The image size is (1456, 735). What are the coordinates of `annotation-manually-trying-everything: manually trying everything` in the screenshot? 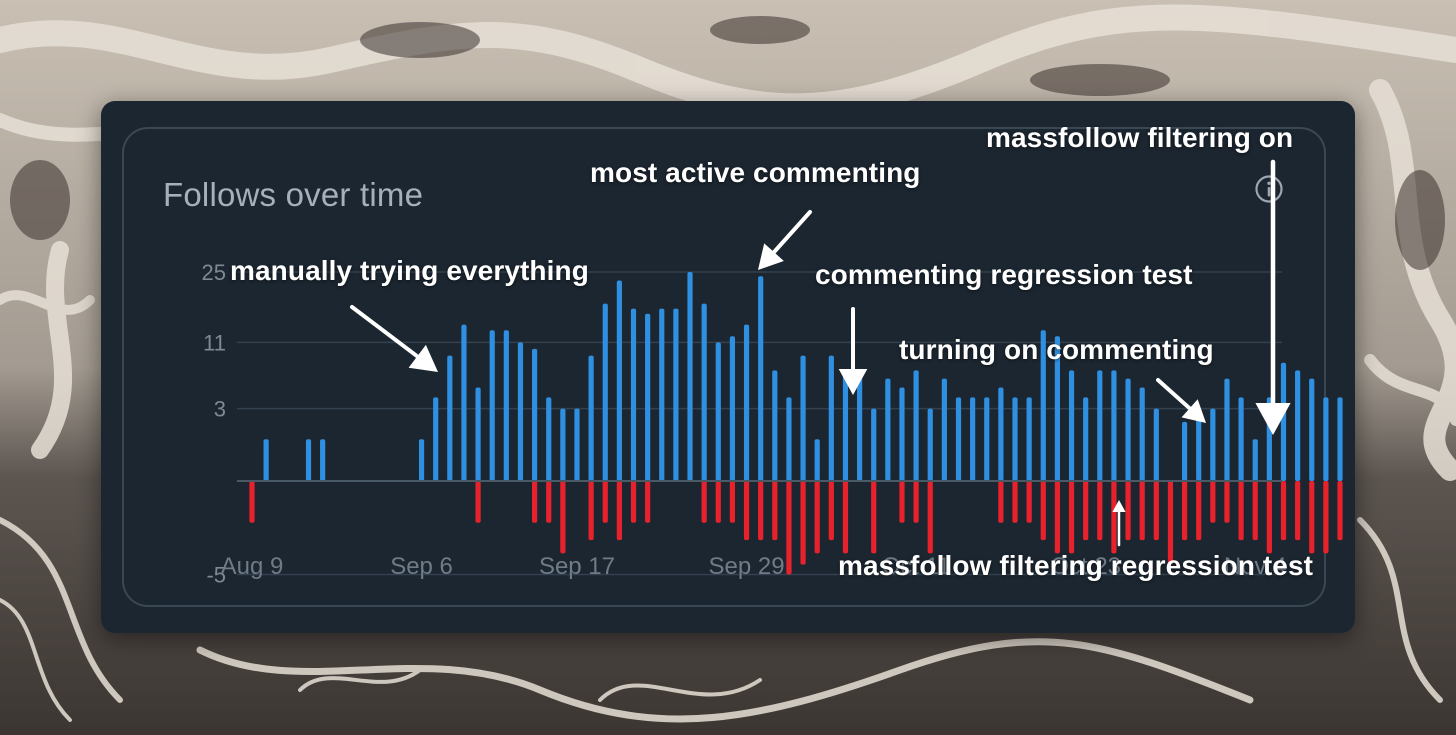 It's located at (409, 270).